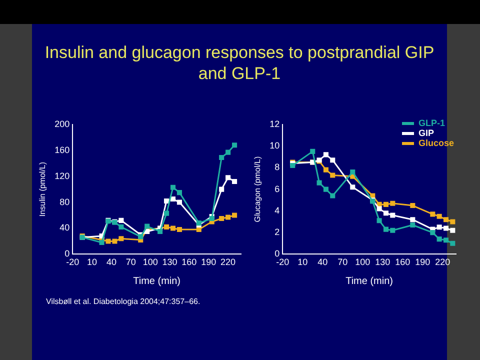 The width and height of the screenshot is (480, 360). I want to click on y-tick-label: 2, so click(277, 232).